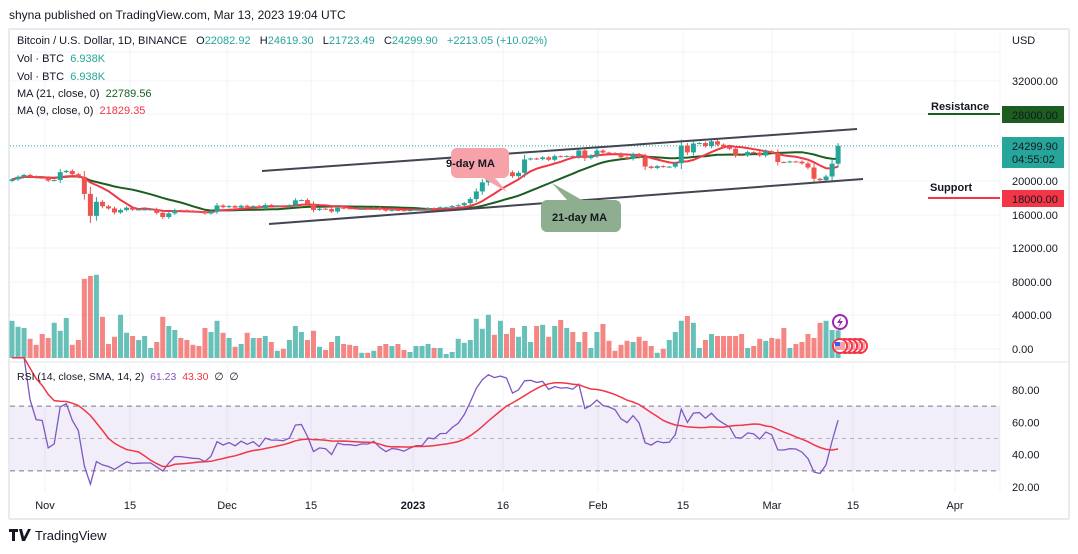 This screenshot has width=1078, height=554. What do you see at coordinates (425, 179) in the screenshot?
I see `ma9-line` at bounding box center [425, 179].